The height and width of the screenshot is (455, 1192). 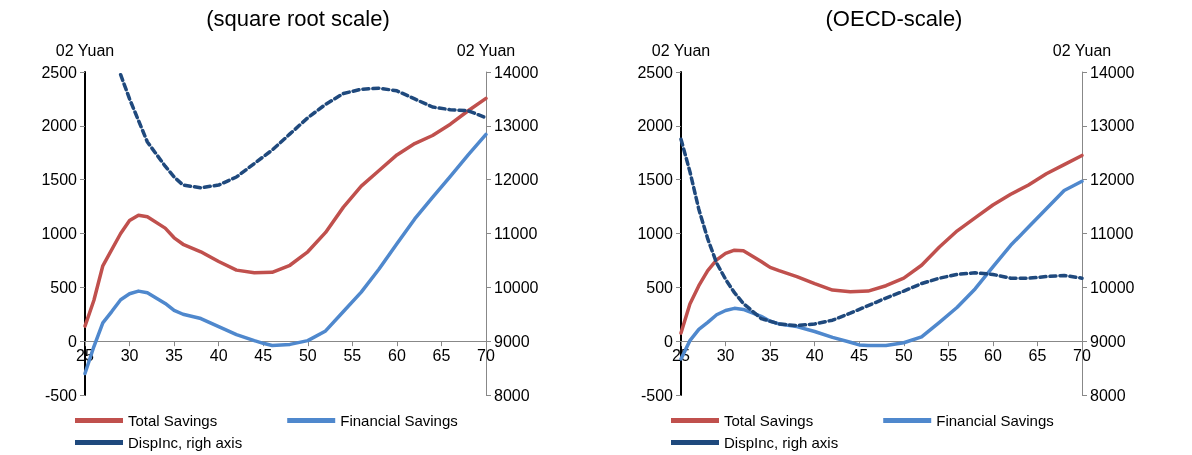 I want to click on line-series, so click(x=303, y=131).